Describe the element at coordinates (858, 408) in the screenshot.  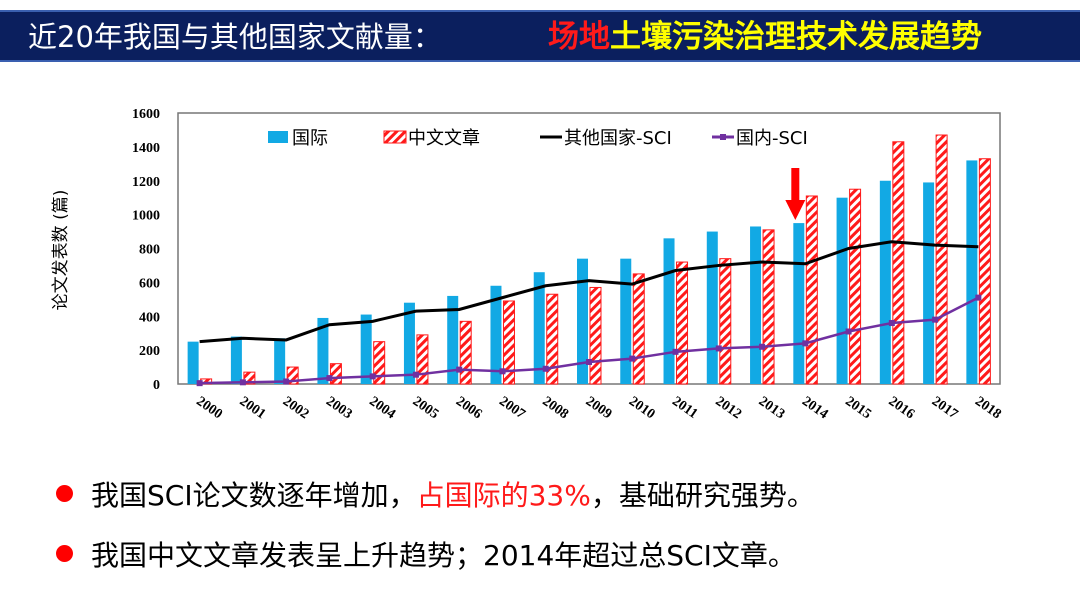
I see `x-tick-label: 2015` at that location.